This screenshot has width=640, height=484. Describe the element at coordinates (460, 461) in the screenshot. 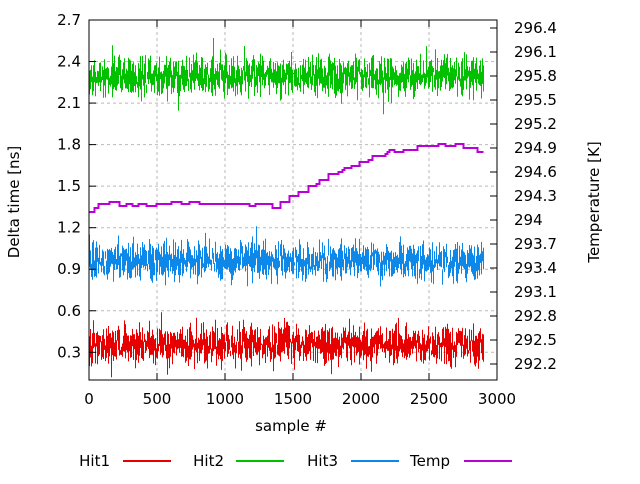

I see `legend-item-temp: Temp` at that location.